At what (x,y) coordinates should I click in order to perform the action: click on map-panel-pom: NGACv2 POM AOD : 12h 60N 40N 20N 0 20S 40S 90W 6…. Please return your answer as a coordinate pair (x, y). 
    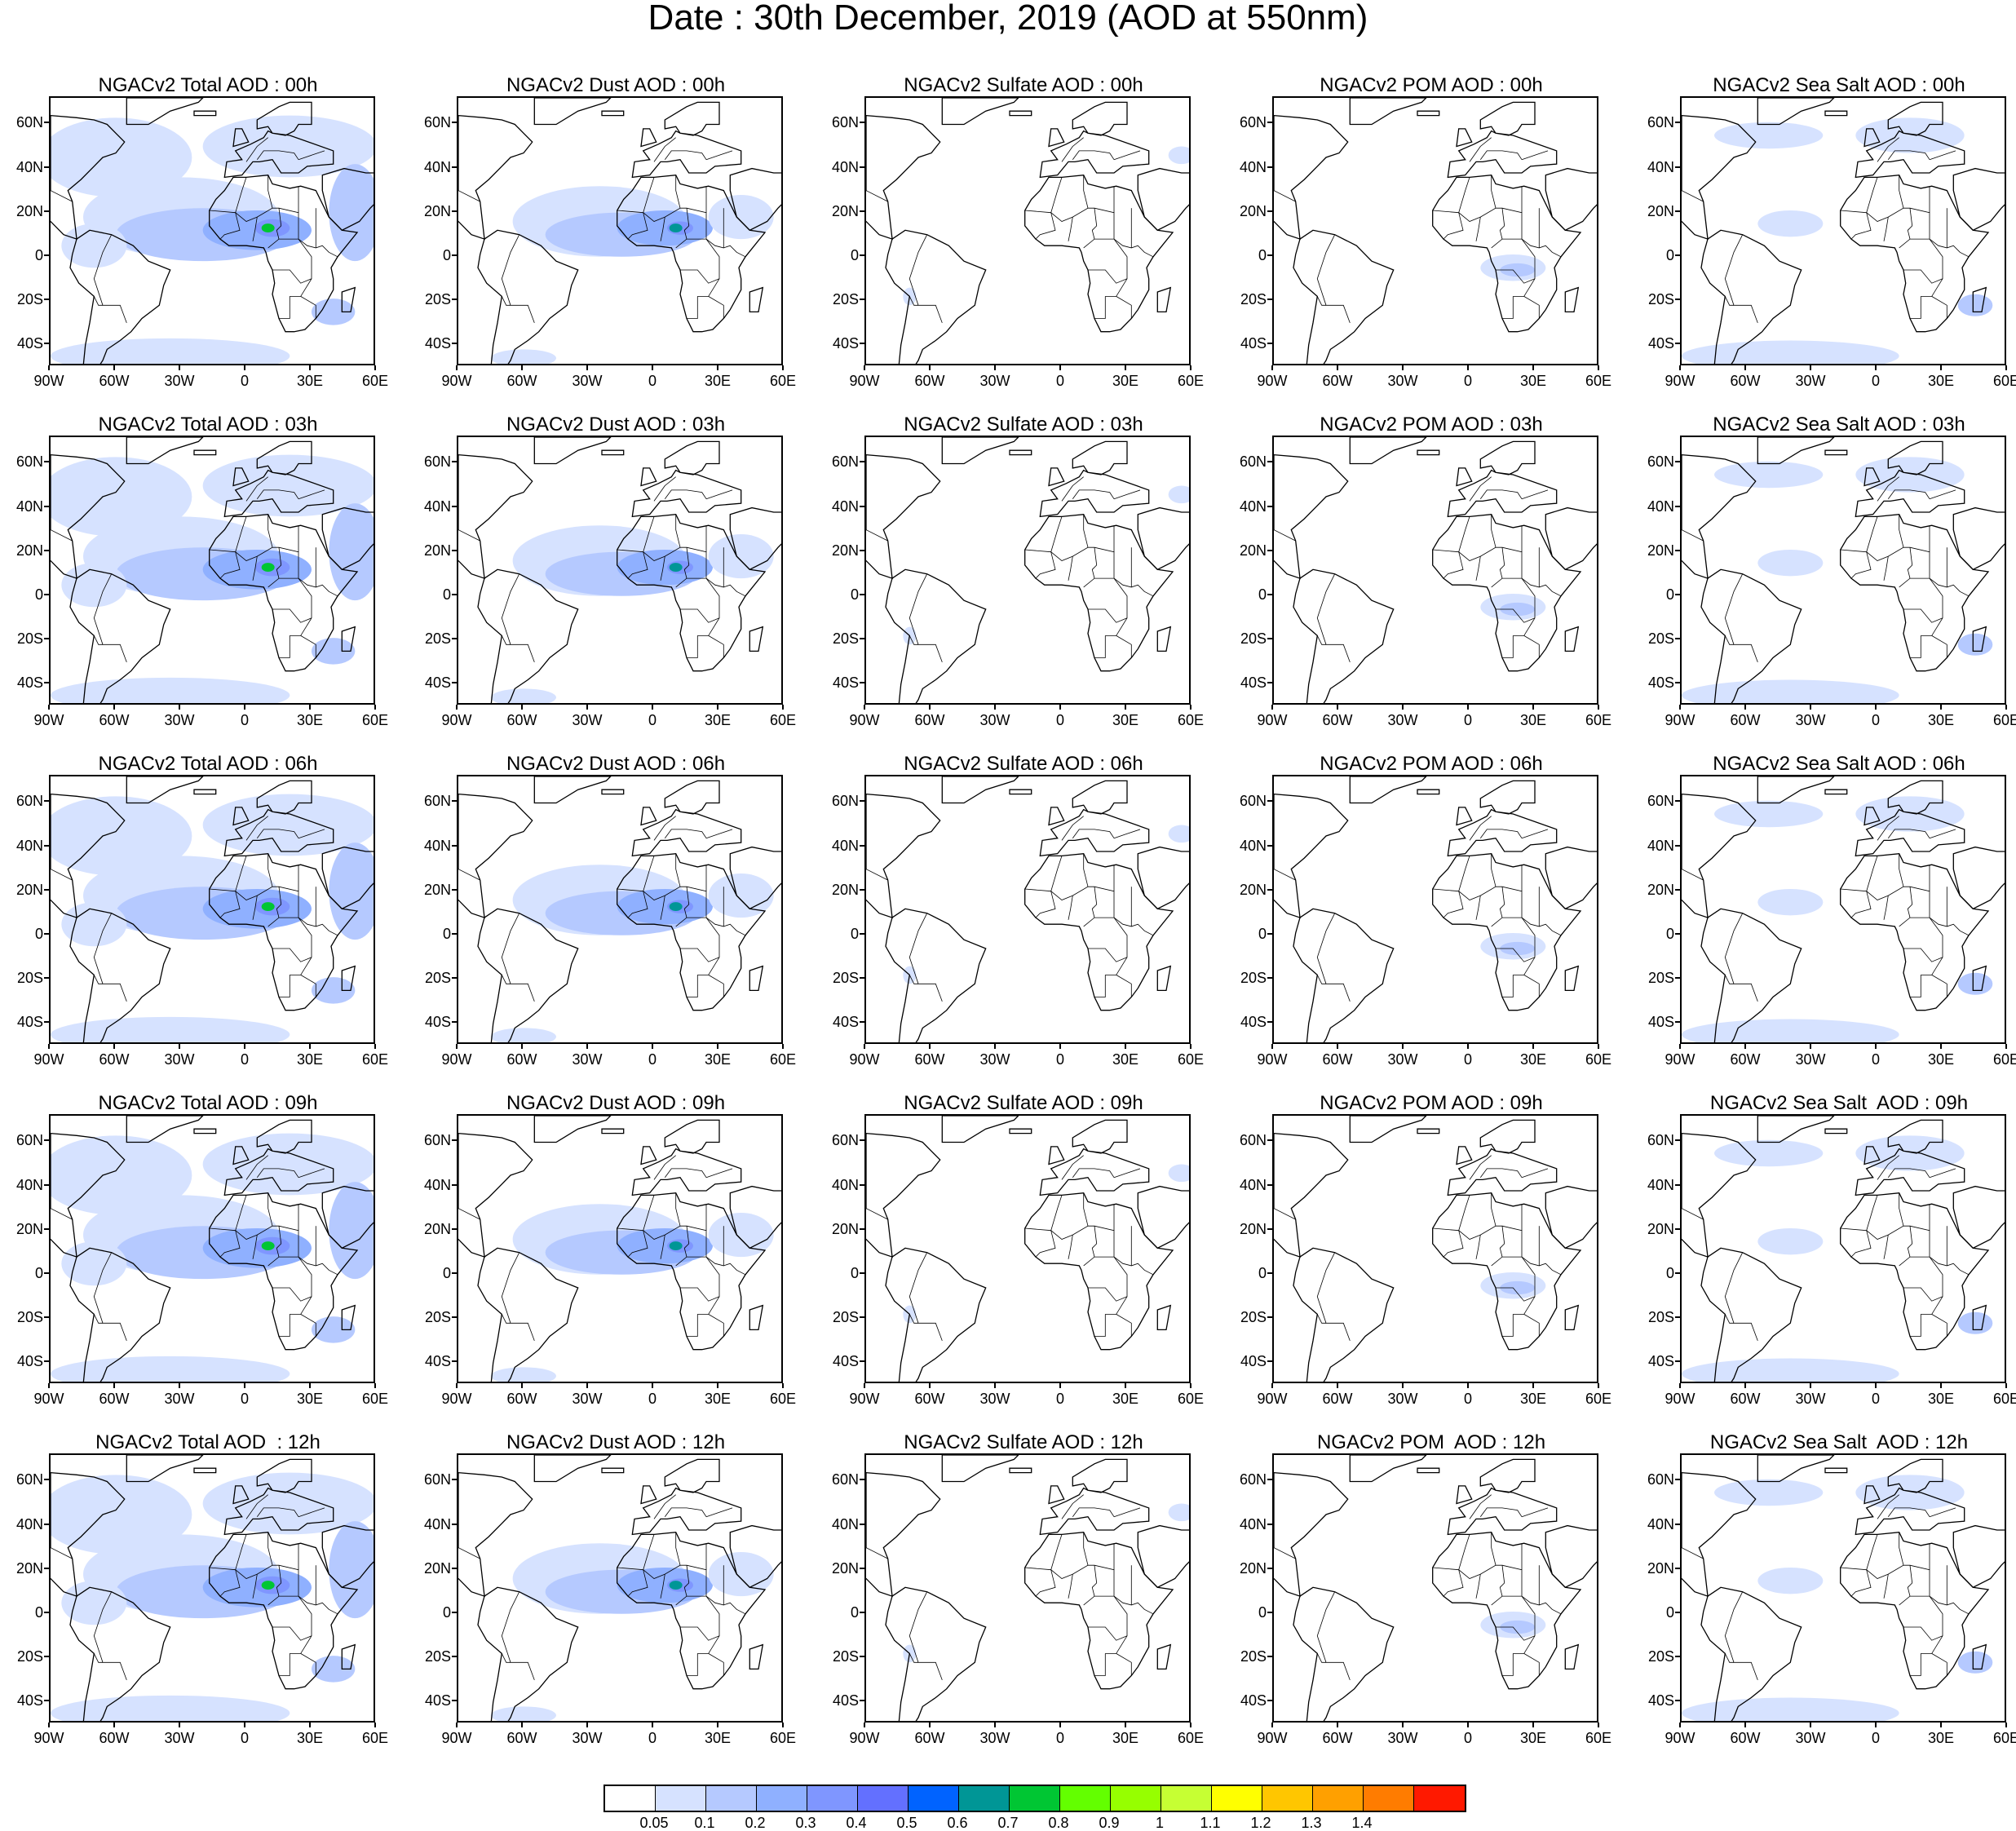
    Looking at the image, I should click on (1431, 1600).